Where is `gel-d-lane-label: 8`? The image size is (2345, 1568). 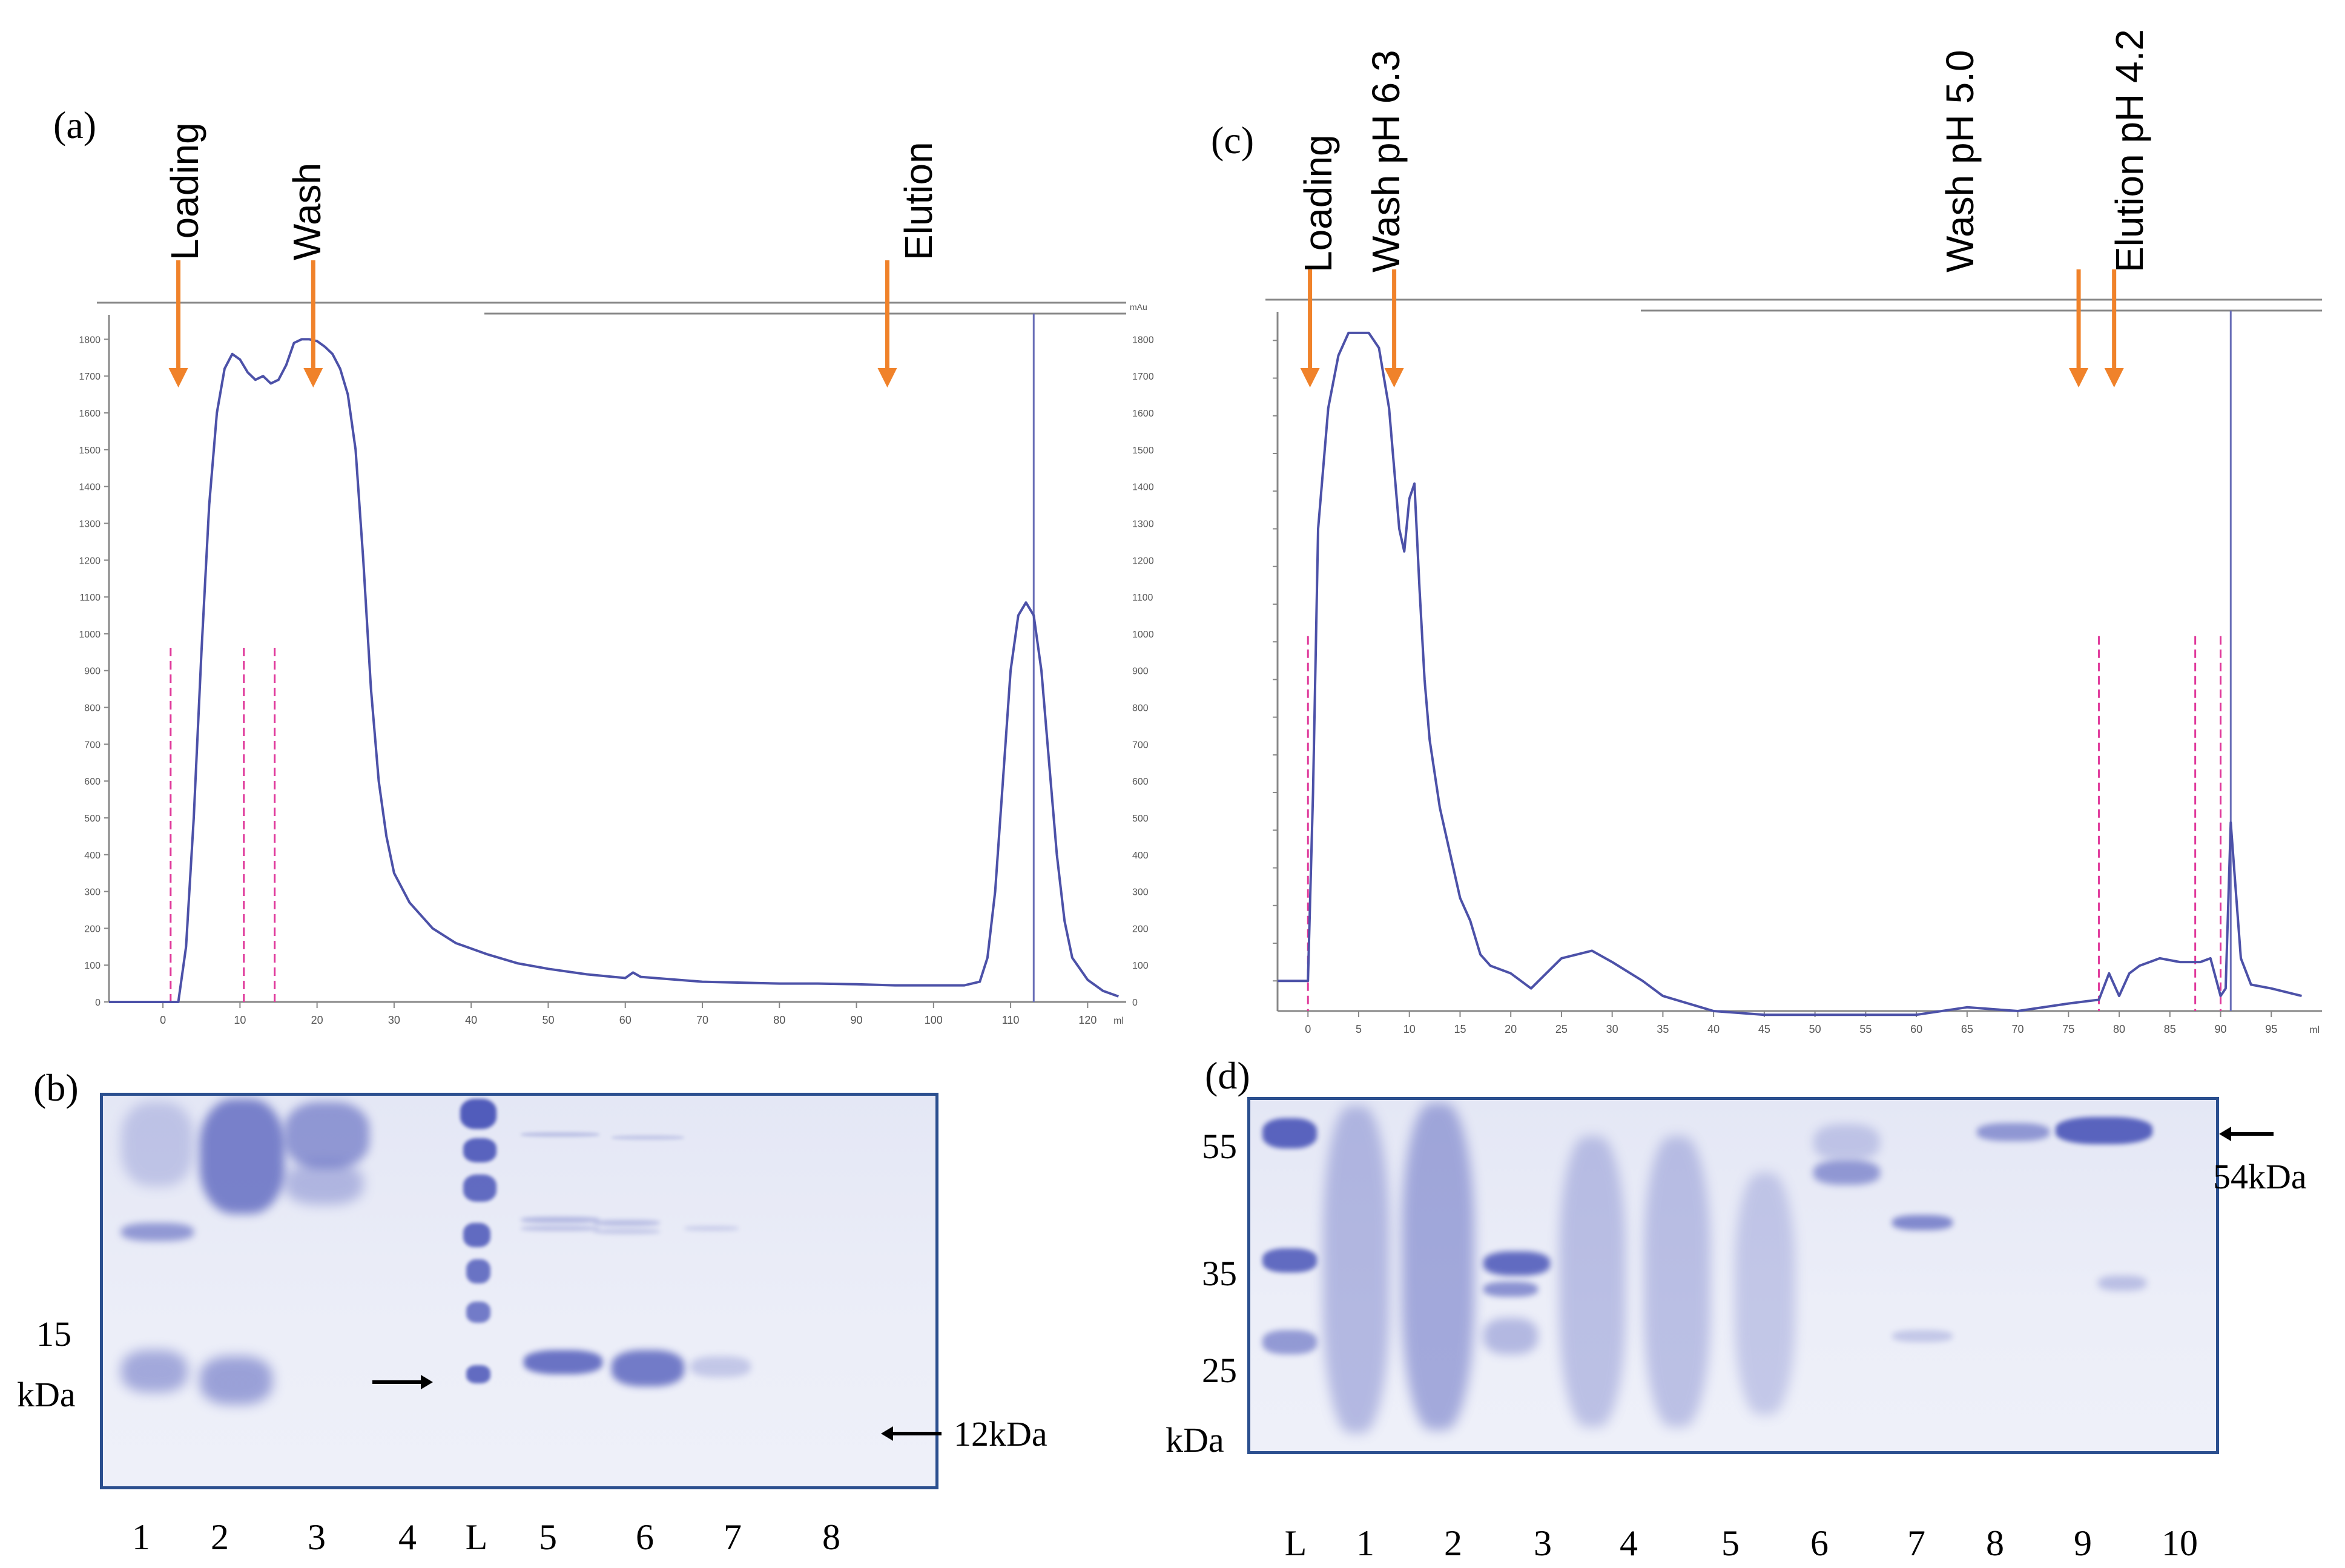 gel-d-lane-label: 8 is located at coordinates (1995, 1543).